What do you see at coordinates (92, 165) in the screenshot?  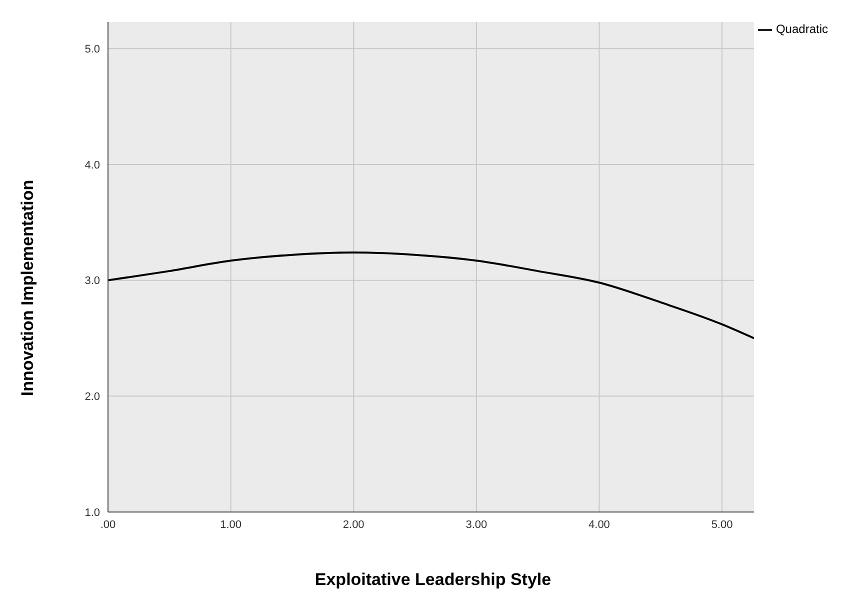 I see `y-tick-label: 4.0` at bounding box center [92, 165].